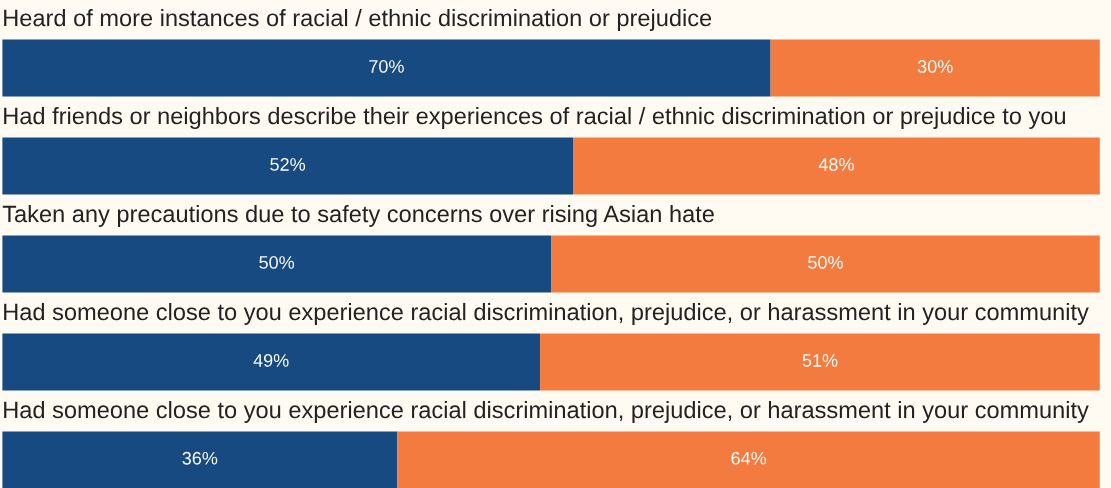 This screenshot has height=488, width=1111. What do you see at coordinates (749, 458) in the screenshot?
I see `data-label: 64%` at bounding box center [749, 458].